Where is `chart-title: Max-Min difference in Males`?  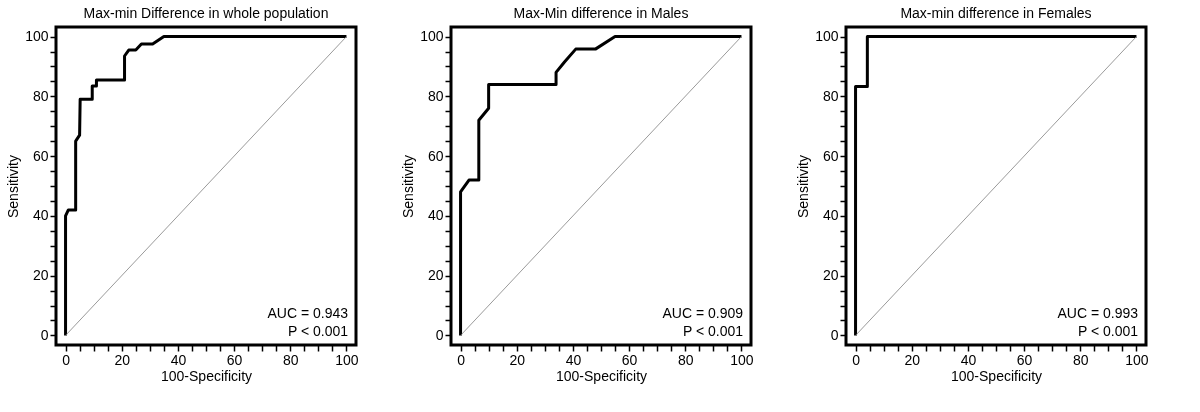
chart-title: Max-Min difference in Males is located at coordinates (601, 13).